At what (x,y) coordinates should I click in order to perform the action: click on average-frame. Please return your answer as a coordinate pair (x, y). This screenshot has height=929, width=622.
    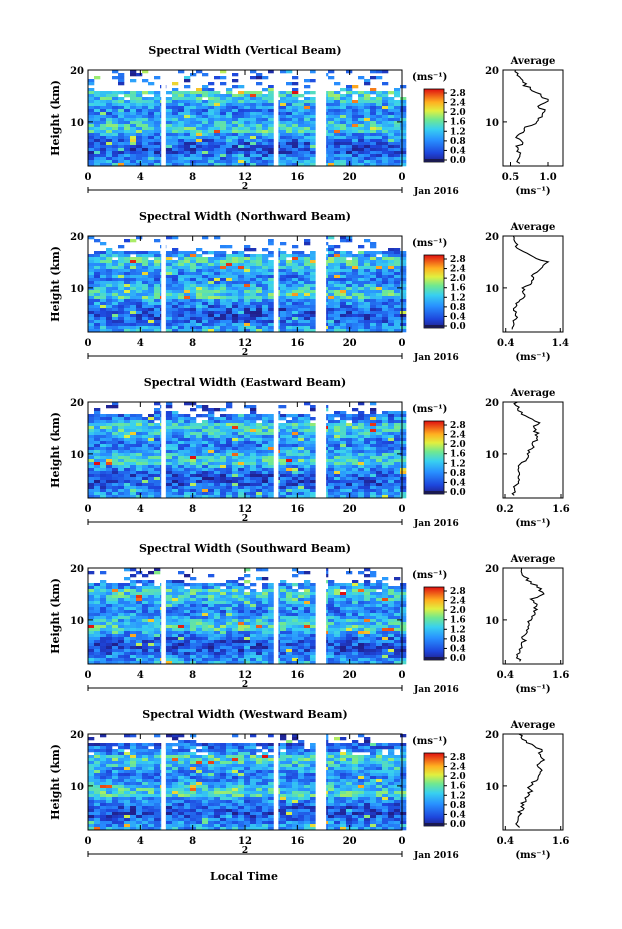
    Looking at the image, I should click on (533, 450).